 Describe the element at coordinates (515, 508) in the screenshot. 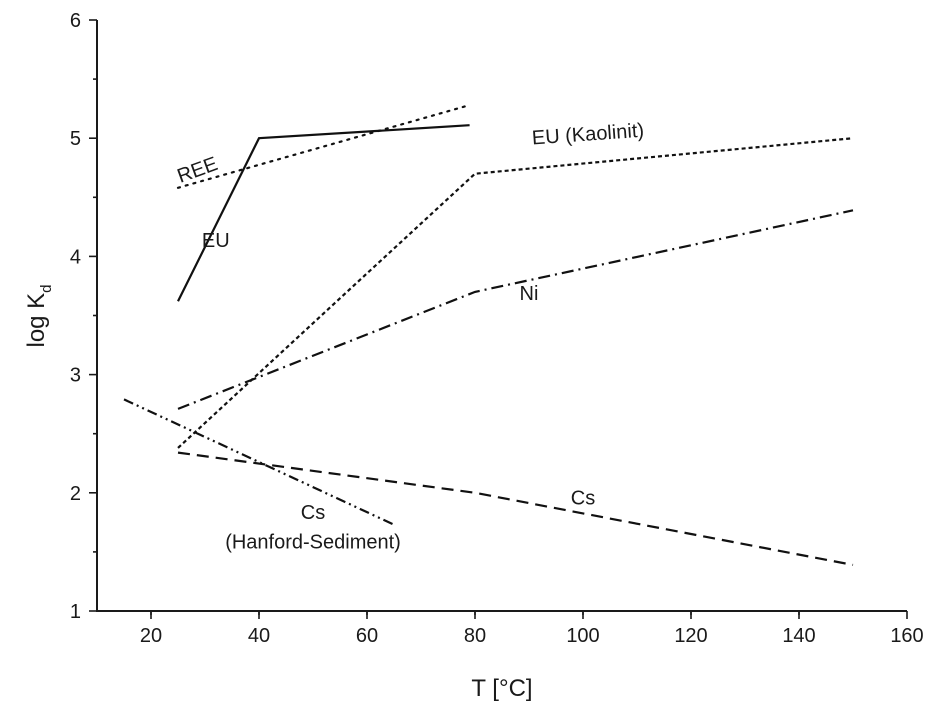

I see `series-line-cs` at that location.